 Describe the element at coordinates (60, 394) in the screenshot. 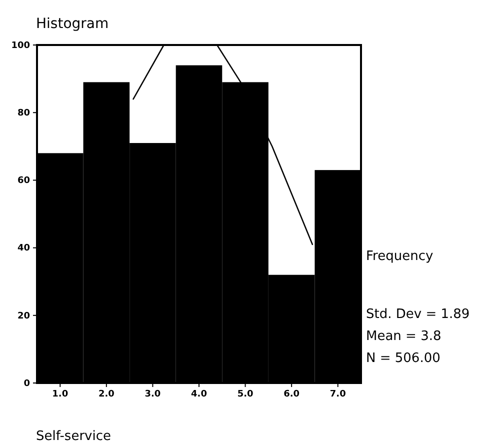

I see `x-tick-label: 1.0` at that location.